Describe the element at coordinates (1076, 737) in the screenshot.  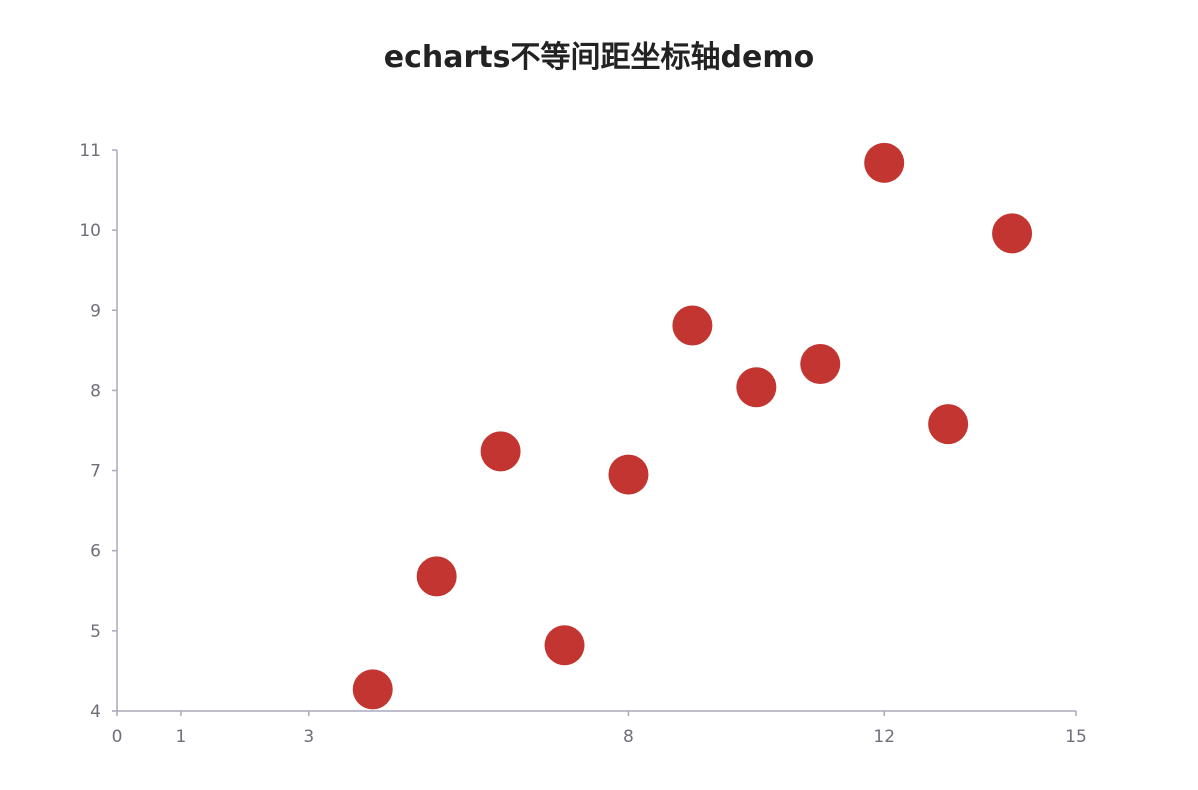
I see `x-tick-label: 15` at that location.